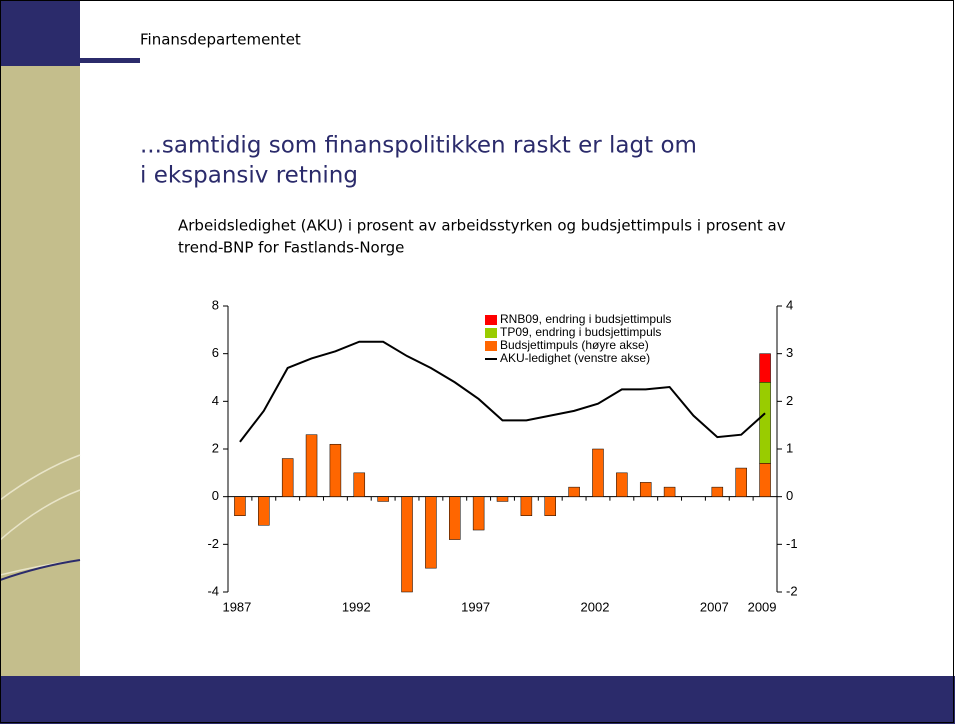  What do you see at coordinates (789, 447) in the screenshot?
I see `y2-tick-label: 1` at bounding box center [789, 447].